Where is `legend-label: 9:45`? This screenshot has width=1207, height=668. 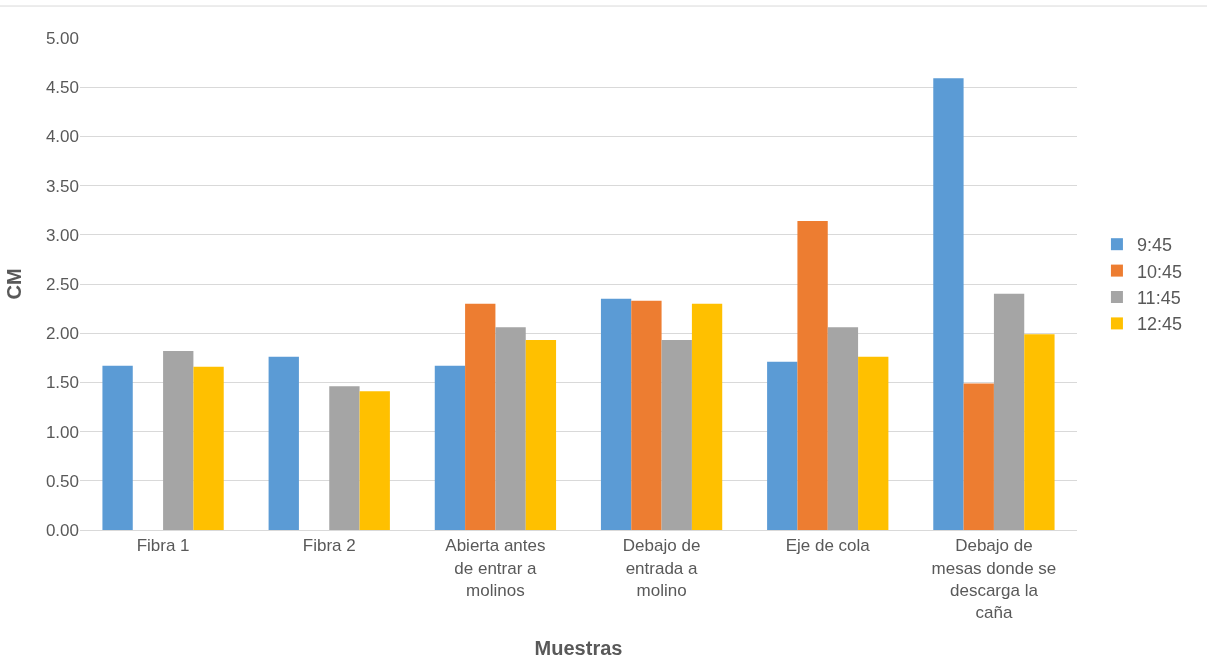 legend-label: 9:45 is located at coordinates (1154, 245).